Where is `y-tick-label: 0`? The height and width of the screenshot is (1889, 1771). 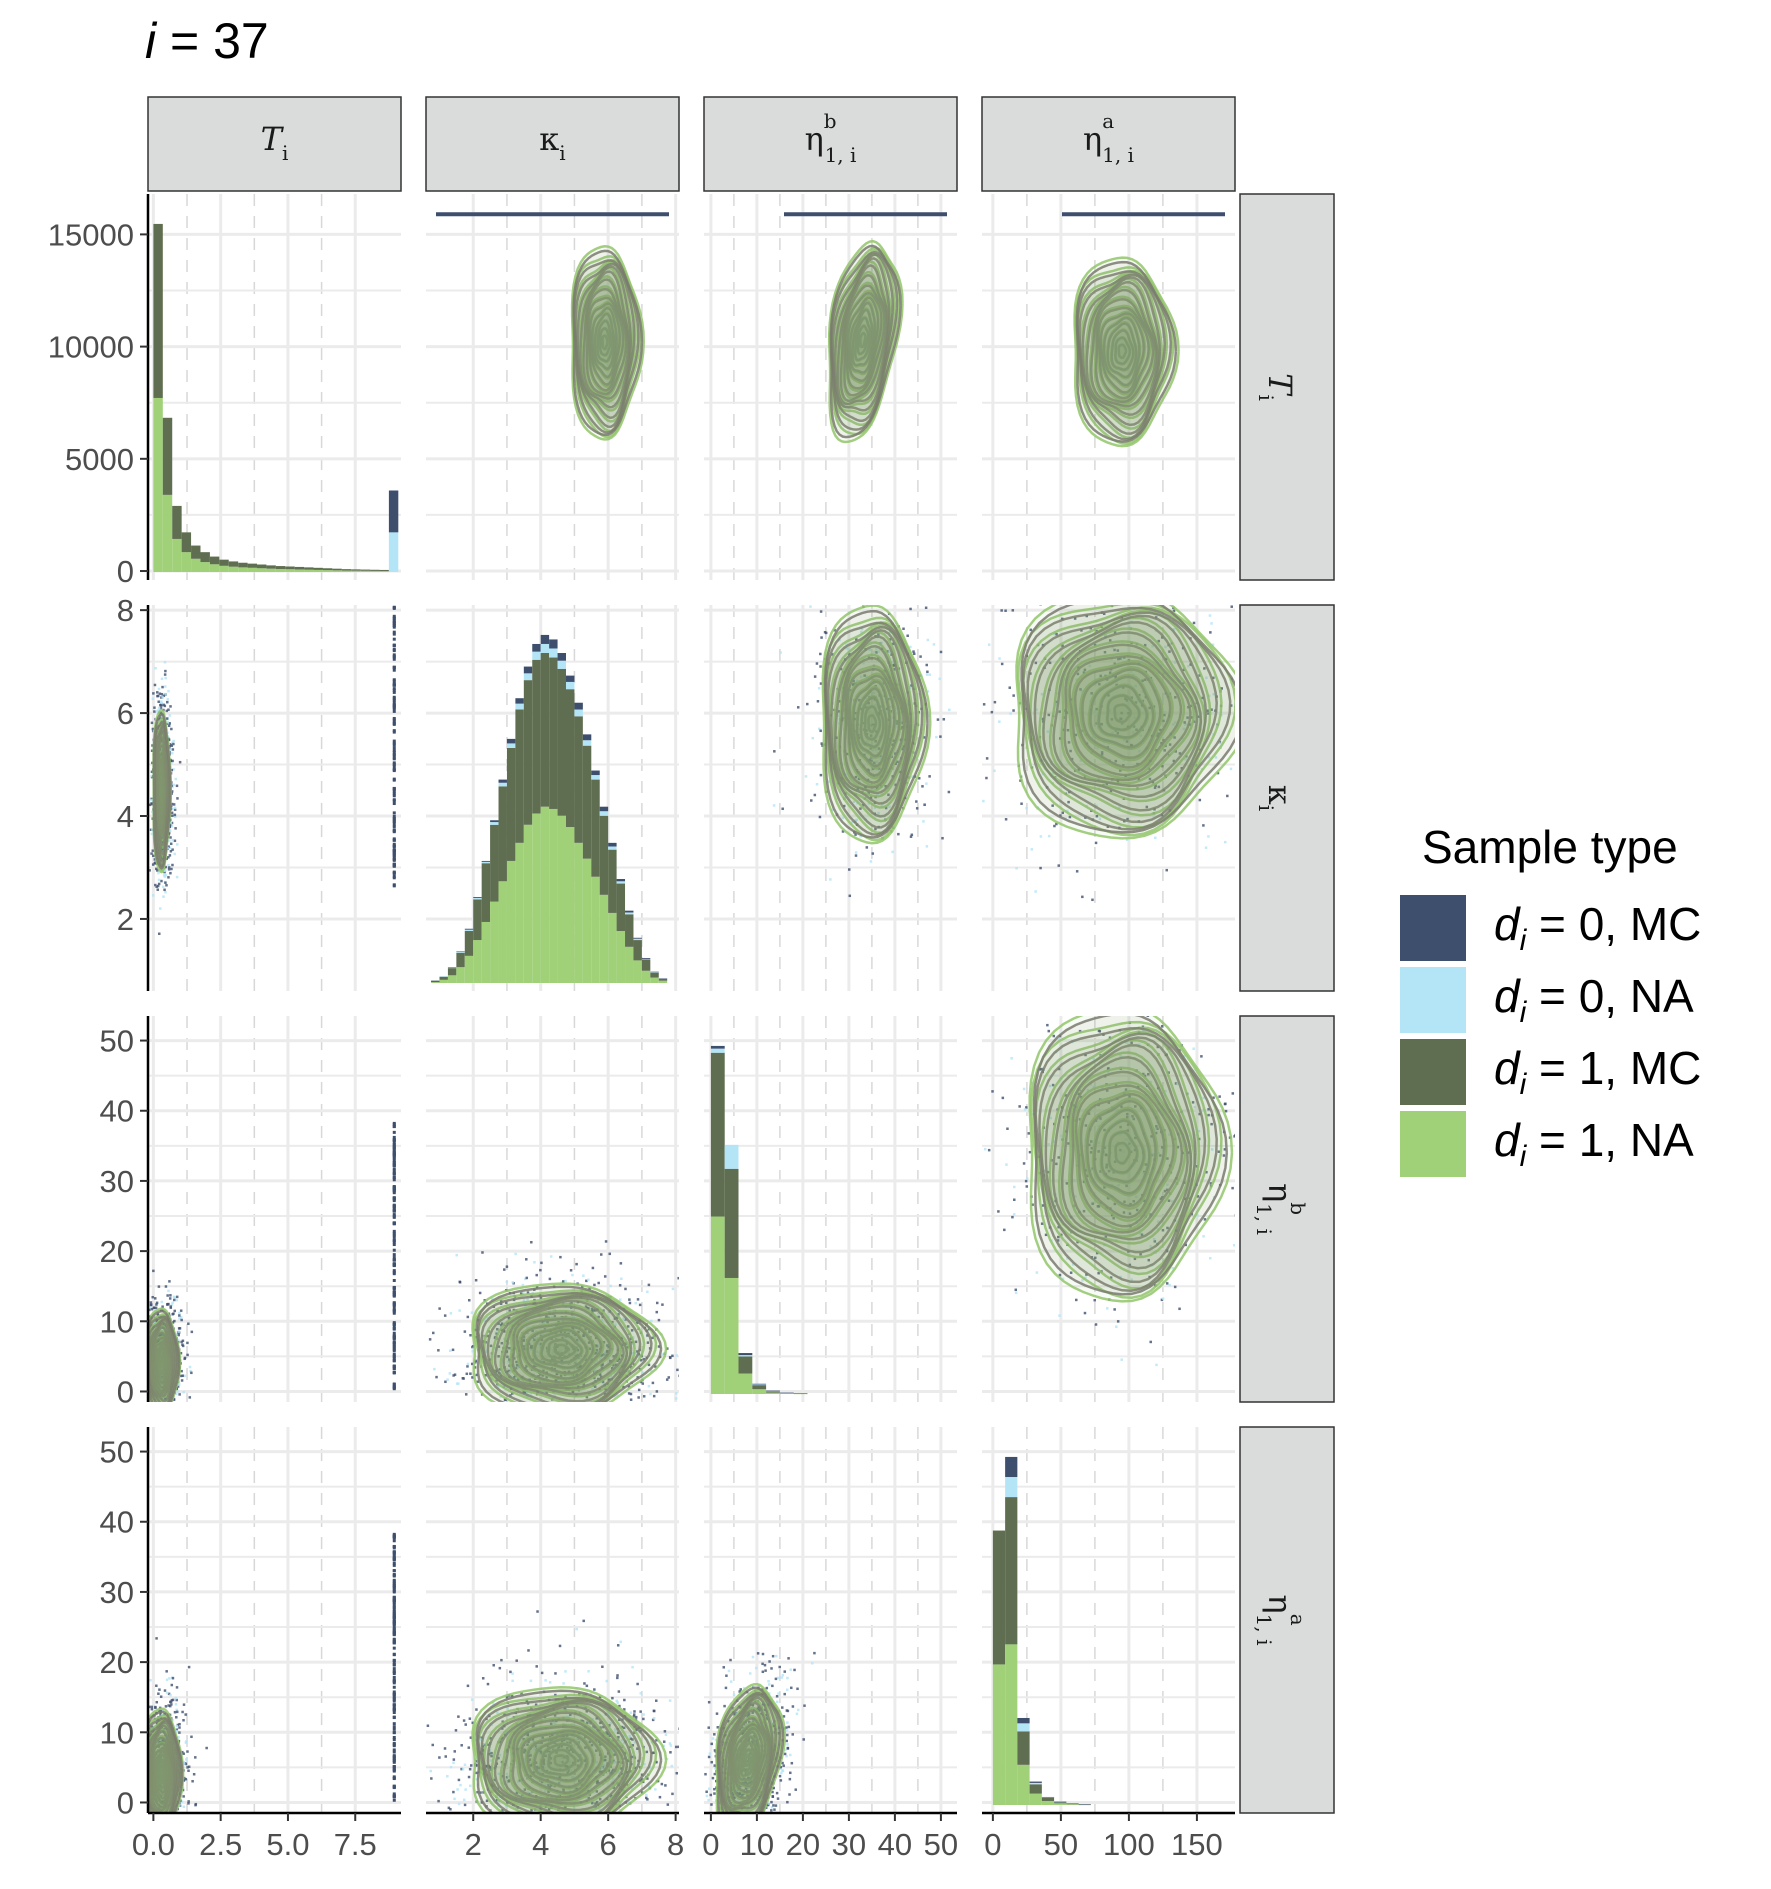 y-tick-label: 0 is located at coordinates (125, 571).